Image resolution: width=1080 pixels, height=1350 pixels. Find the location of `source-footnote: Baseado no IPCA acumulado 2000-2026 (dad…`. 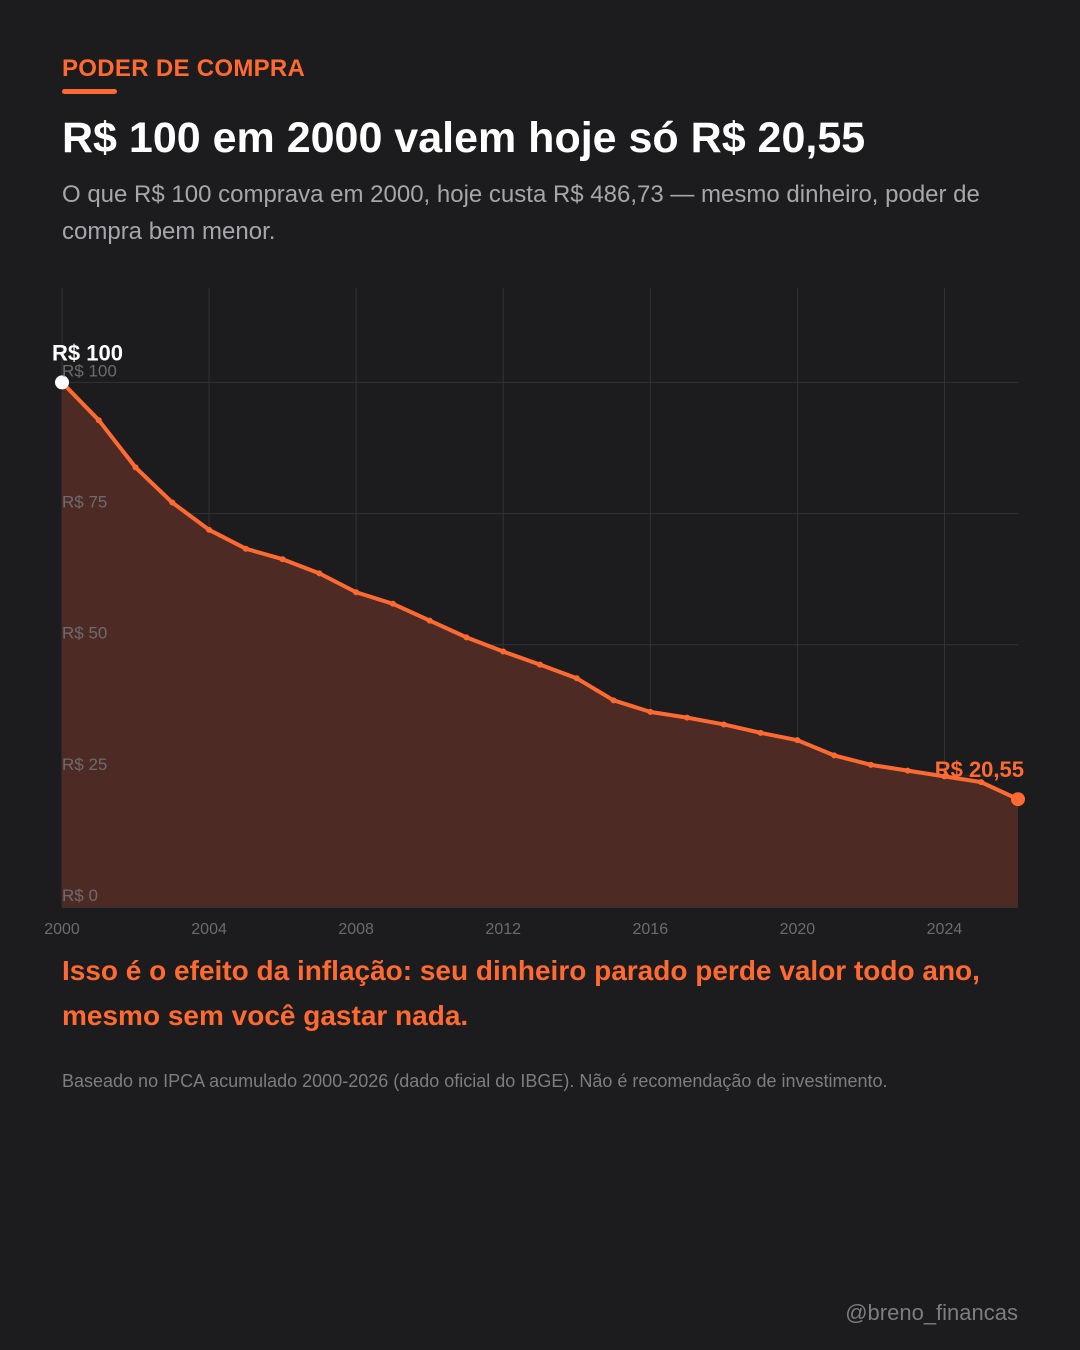

source-footnote: Baseado no IPCA acumulado 2000-2026 (dad… is located at coordinates (475, 1081).